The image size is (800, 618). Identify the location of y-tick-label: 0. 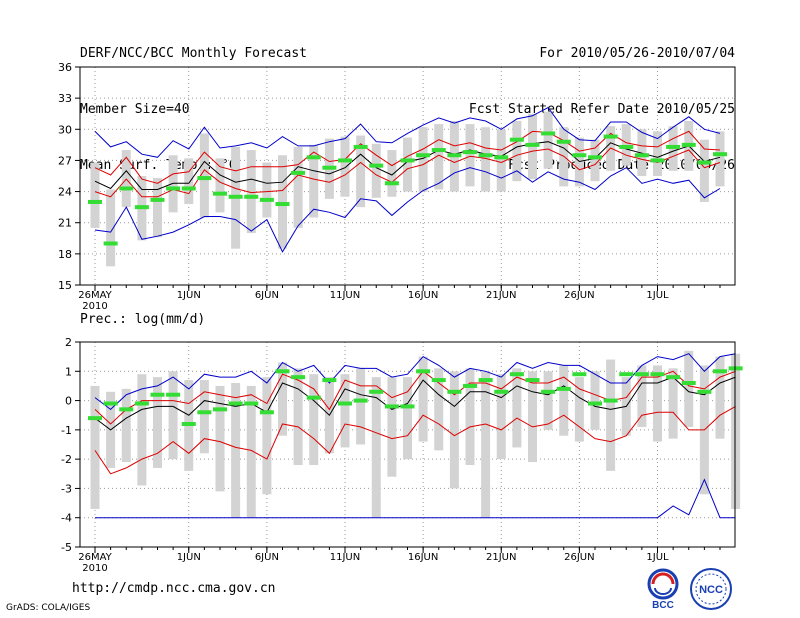
(68, 401).